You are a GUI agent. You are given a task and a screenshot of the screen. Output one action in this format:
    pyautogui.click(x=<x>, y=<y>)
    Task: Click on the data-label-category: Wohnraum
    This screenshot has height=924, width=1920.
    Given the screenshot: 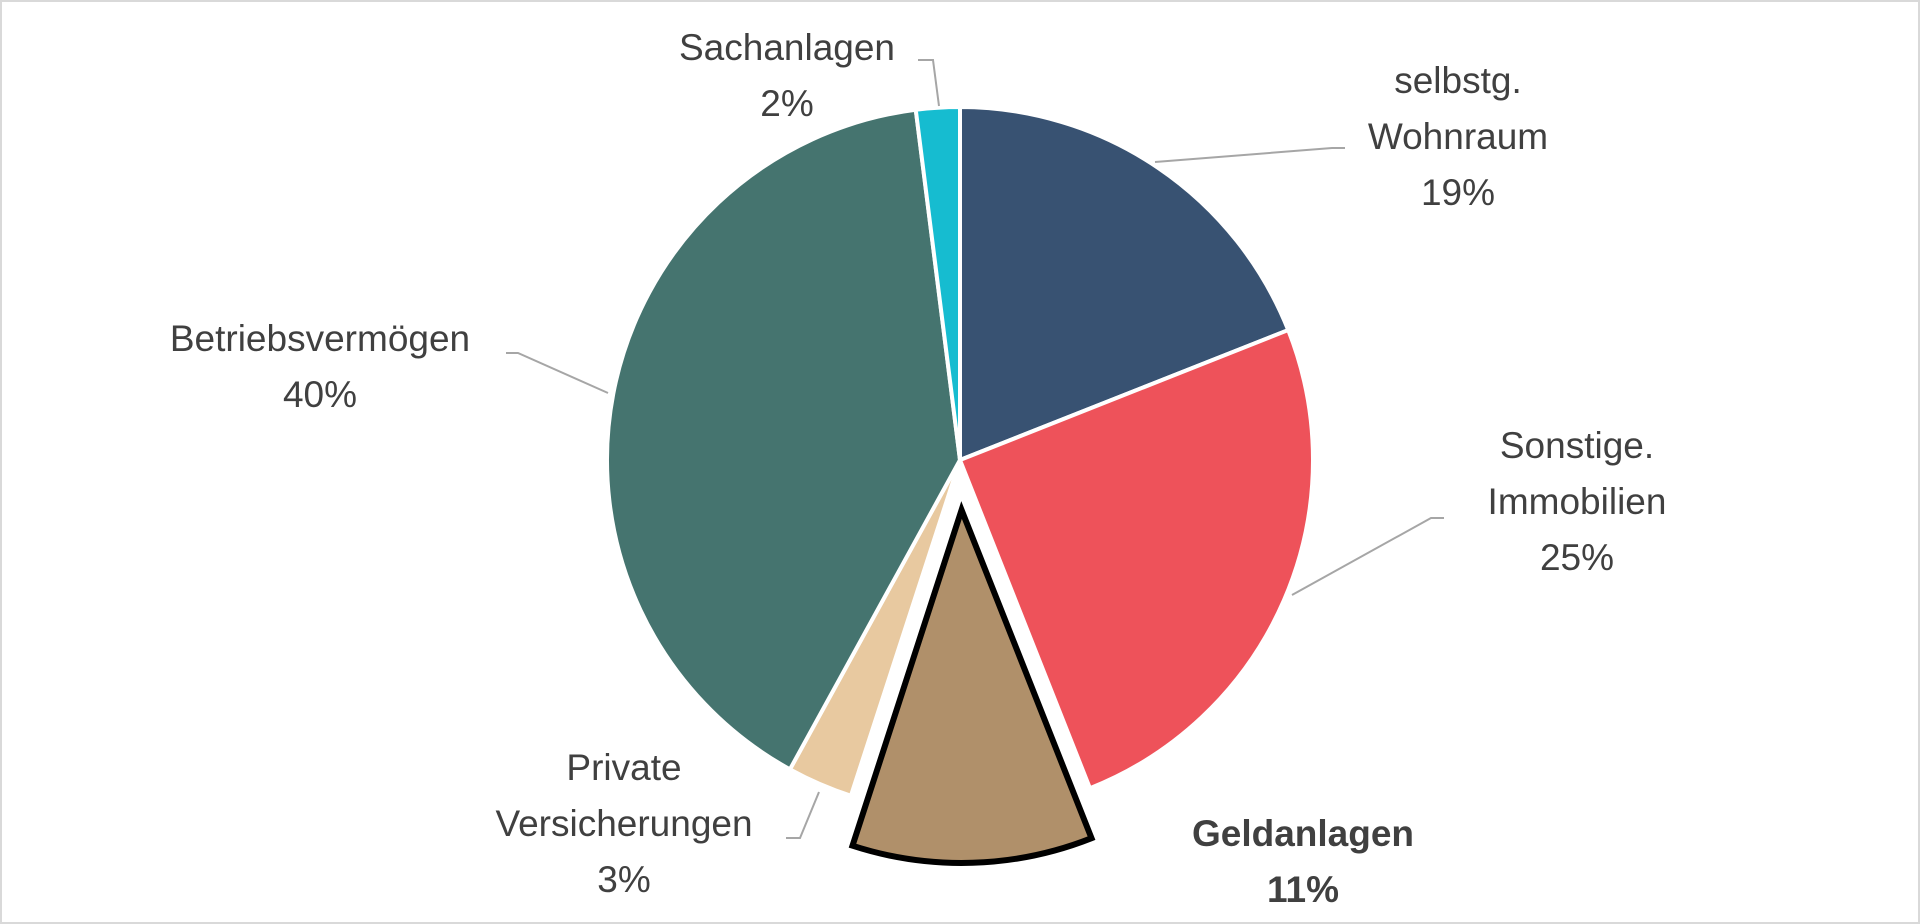 What is the action you would take?
    pyautogui.click(x=1458, y=136)
    